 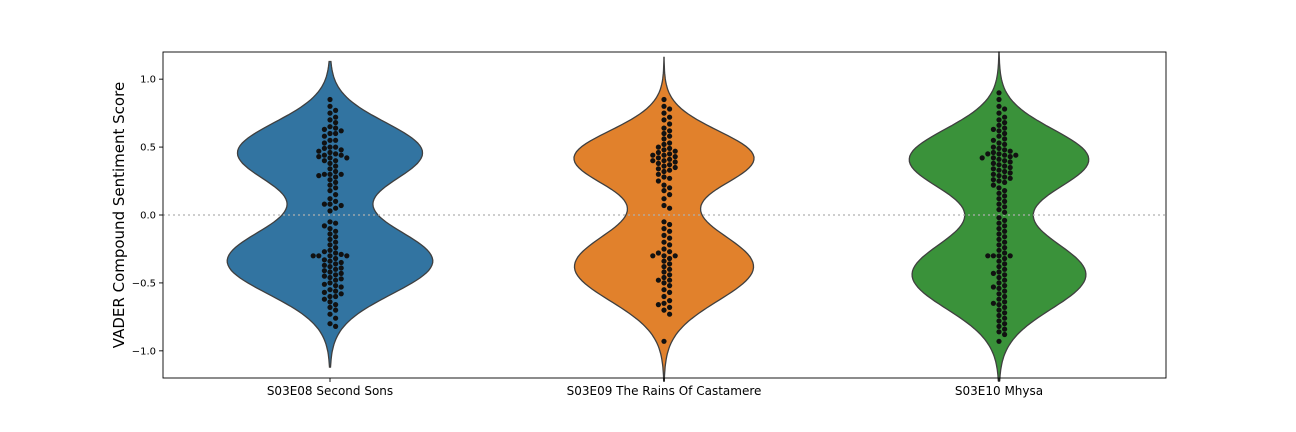 What do you see at coordinates (330, 391) in the screenshot?
I see `x-category-label: S03E08 Second Sons` at bounding box center [330, 391].